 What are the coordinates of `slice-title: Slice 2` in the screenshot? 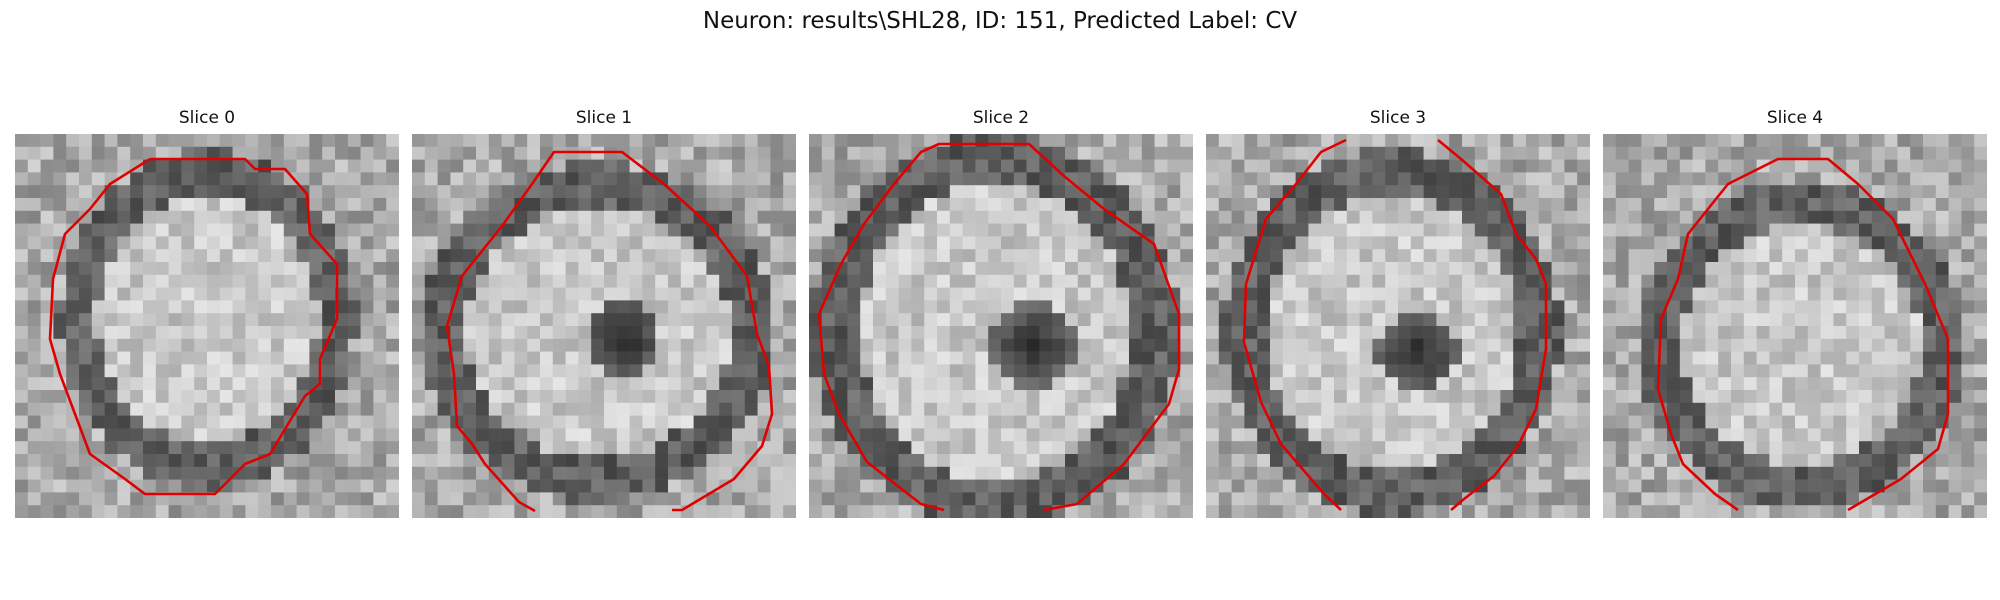 It's located at (1001, 118).